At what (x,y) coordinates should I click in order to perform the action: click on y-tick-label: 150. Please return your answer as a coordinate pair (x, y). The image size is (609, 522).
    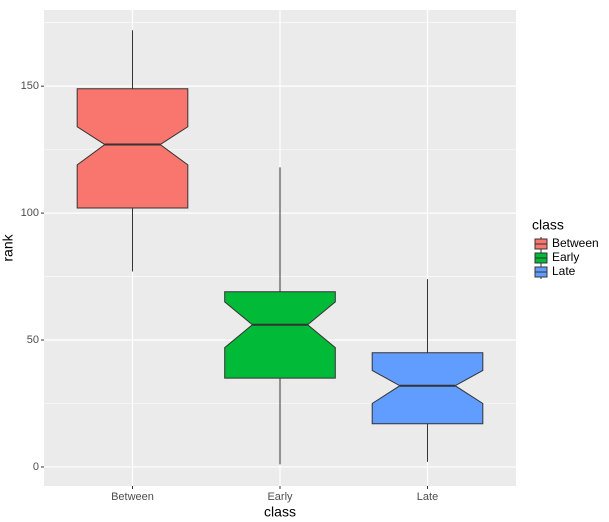
    Looking at the image, I should click on (30, 86).